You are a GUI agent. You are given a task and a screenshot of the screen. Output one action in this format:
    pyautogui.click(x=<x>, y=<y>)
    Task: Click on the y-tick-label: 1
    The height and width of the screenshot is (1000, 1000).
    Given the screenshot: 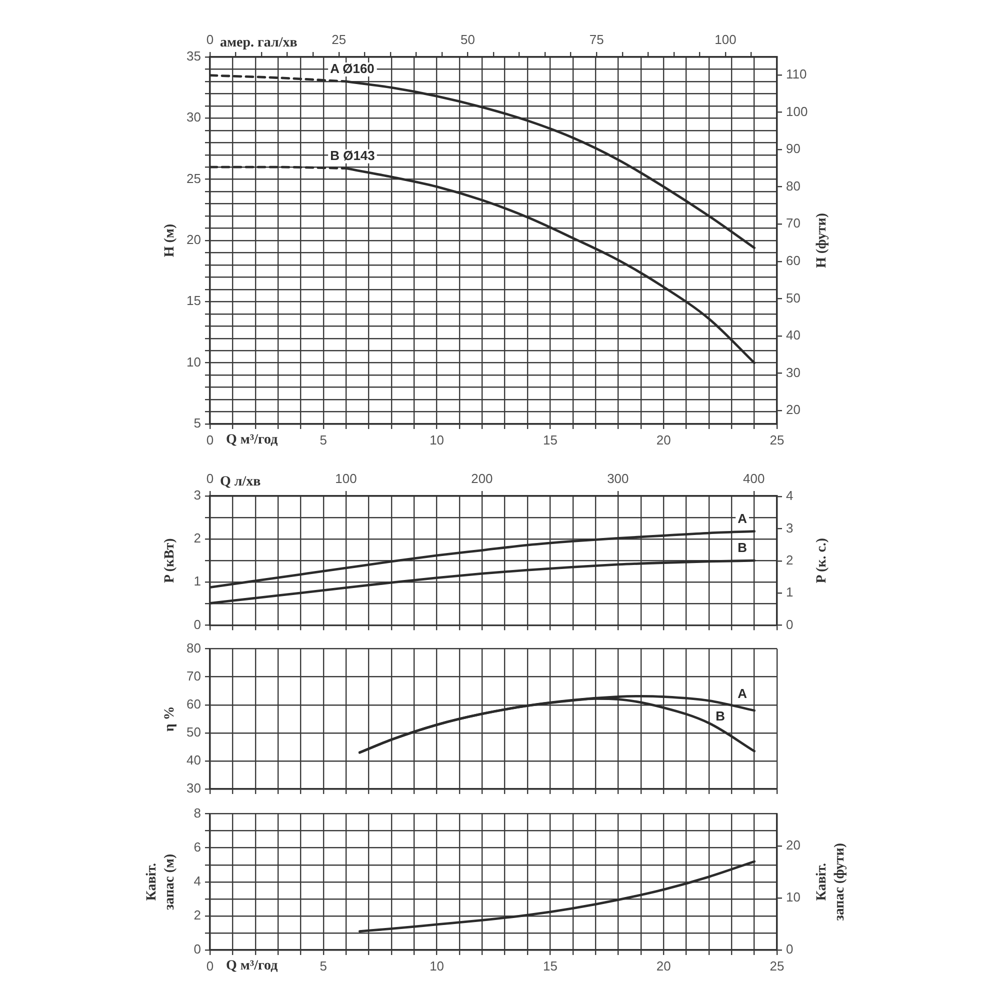 What is the action you would take?
    pyautogui.click(x=197, y=581)
    